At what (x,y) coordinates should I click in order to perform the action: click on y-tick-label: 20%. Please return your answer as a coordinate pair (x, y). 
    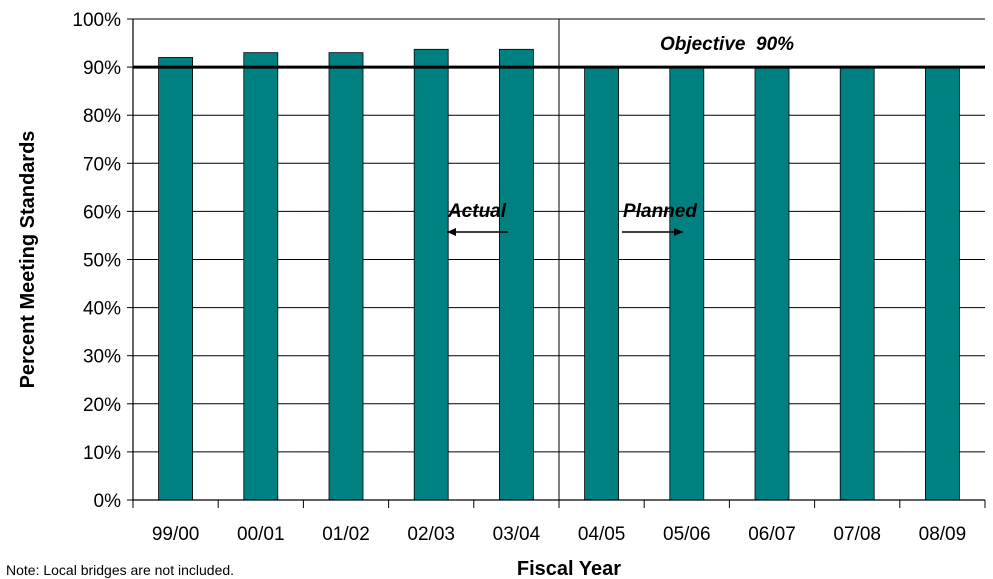
    Looking at the image, I should click on (102, 405).